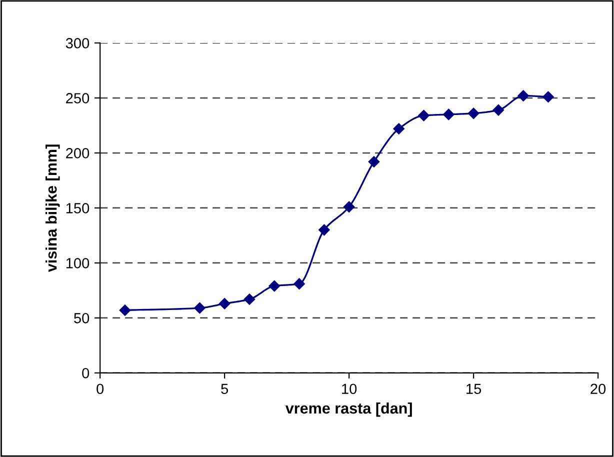 Image resolution: width=614 pixels, height=457 pixels. Describe the element at coordinates (348, 409) in the screenshot. I see `x-axis-title: vreme rasta [dan]` at that location.